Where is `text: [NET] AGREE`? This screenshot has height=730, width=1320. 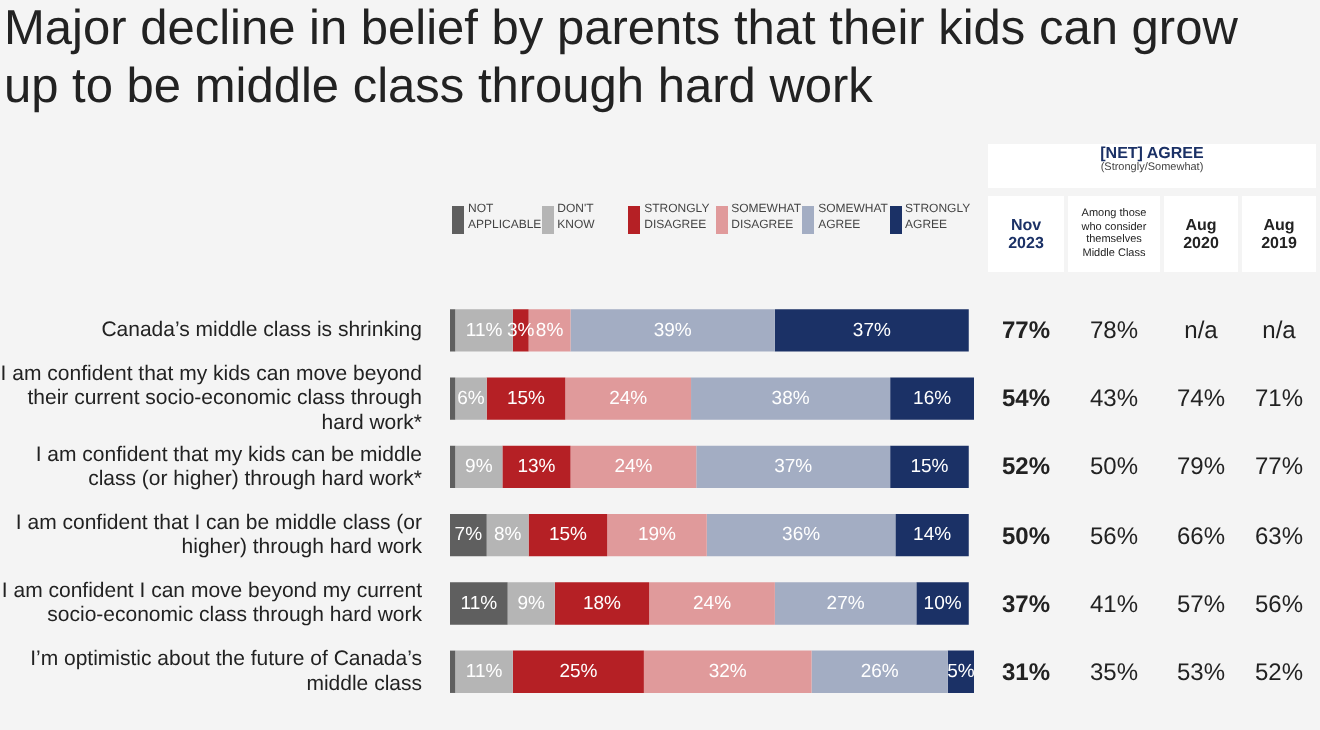
text: [NET] AGREE is located at coordinates (1152, 153).